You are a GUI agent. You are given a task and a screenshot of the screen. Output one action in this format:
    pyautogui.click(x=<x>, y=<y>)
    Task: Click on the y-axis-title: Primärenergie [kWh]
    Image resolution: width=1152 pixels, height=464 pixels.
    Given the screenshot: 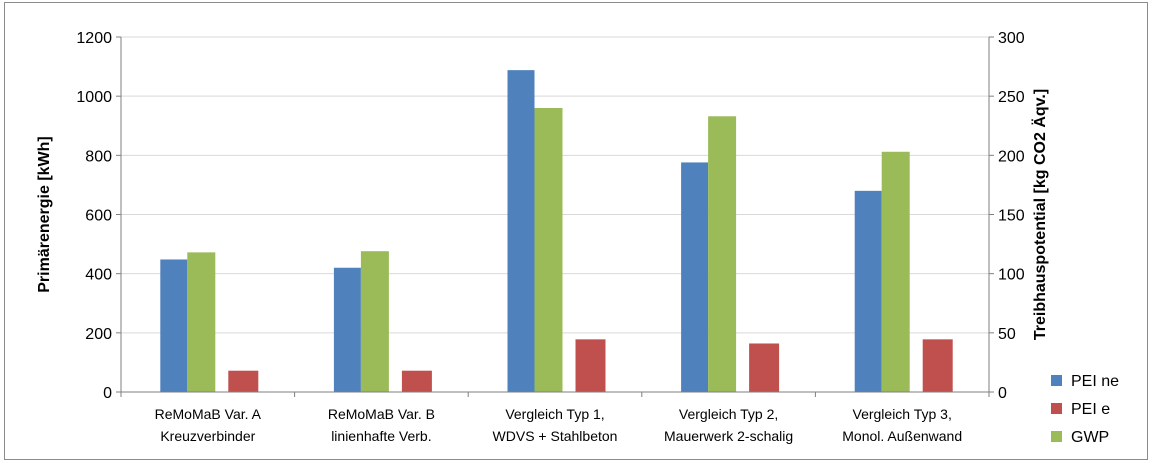 What is the action you would take?
    pyautogui.click(x=44, y=214)
    